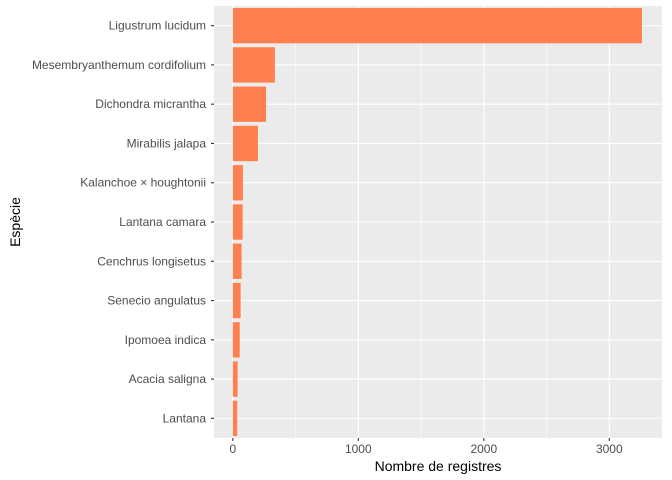 This screenshot has height=480, width=672. What do you see at coordinates (483, 449) in the screenshot?
I see `x-tick-label: 2000` at bounding box center [483, 449].